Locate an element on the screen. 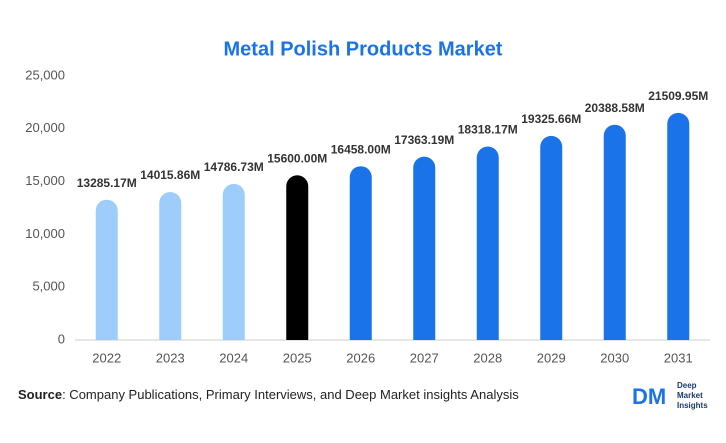 The width and height of the screenshot is (726, 443). y-tick-label: 5,000 is located at coordinates (48, 286).